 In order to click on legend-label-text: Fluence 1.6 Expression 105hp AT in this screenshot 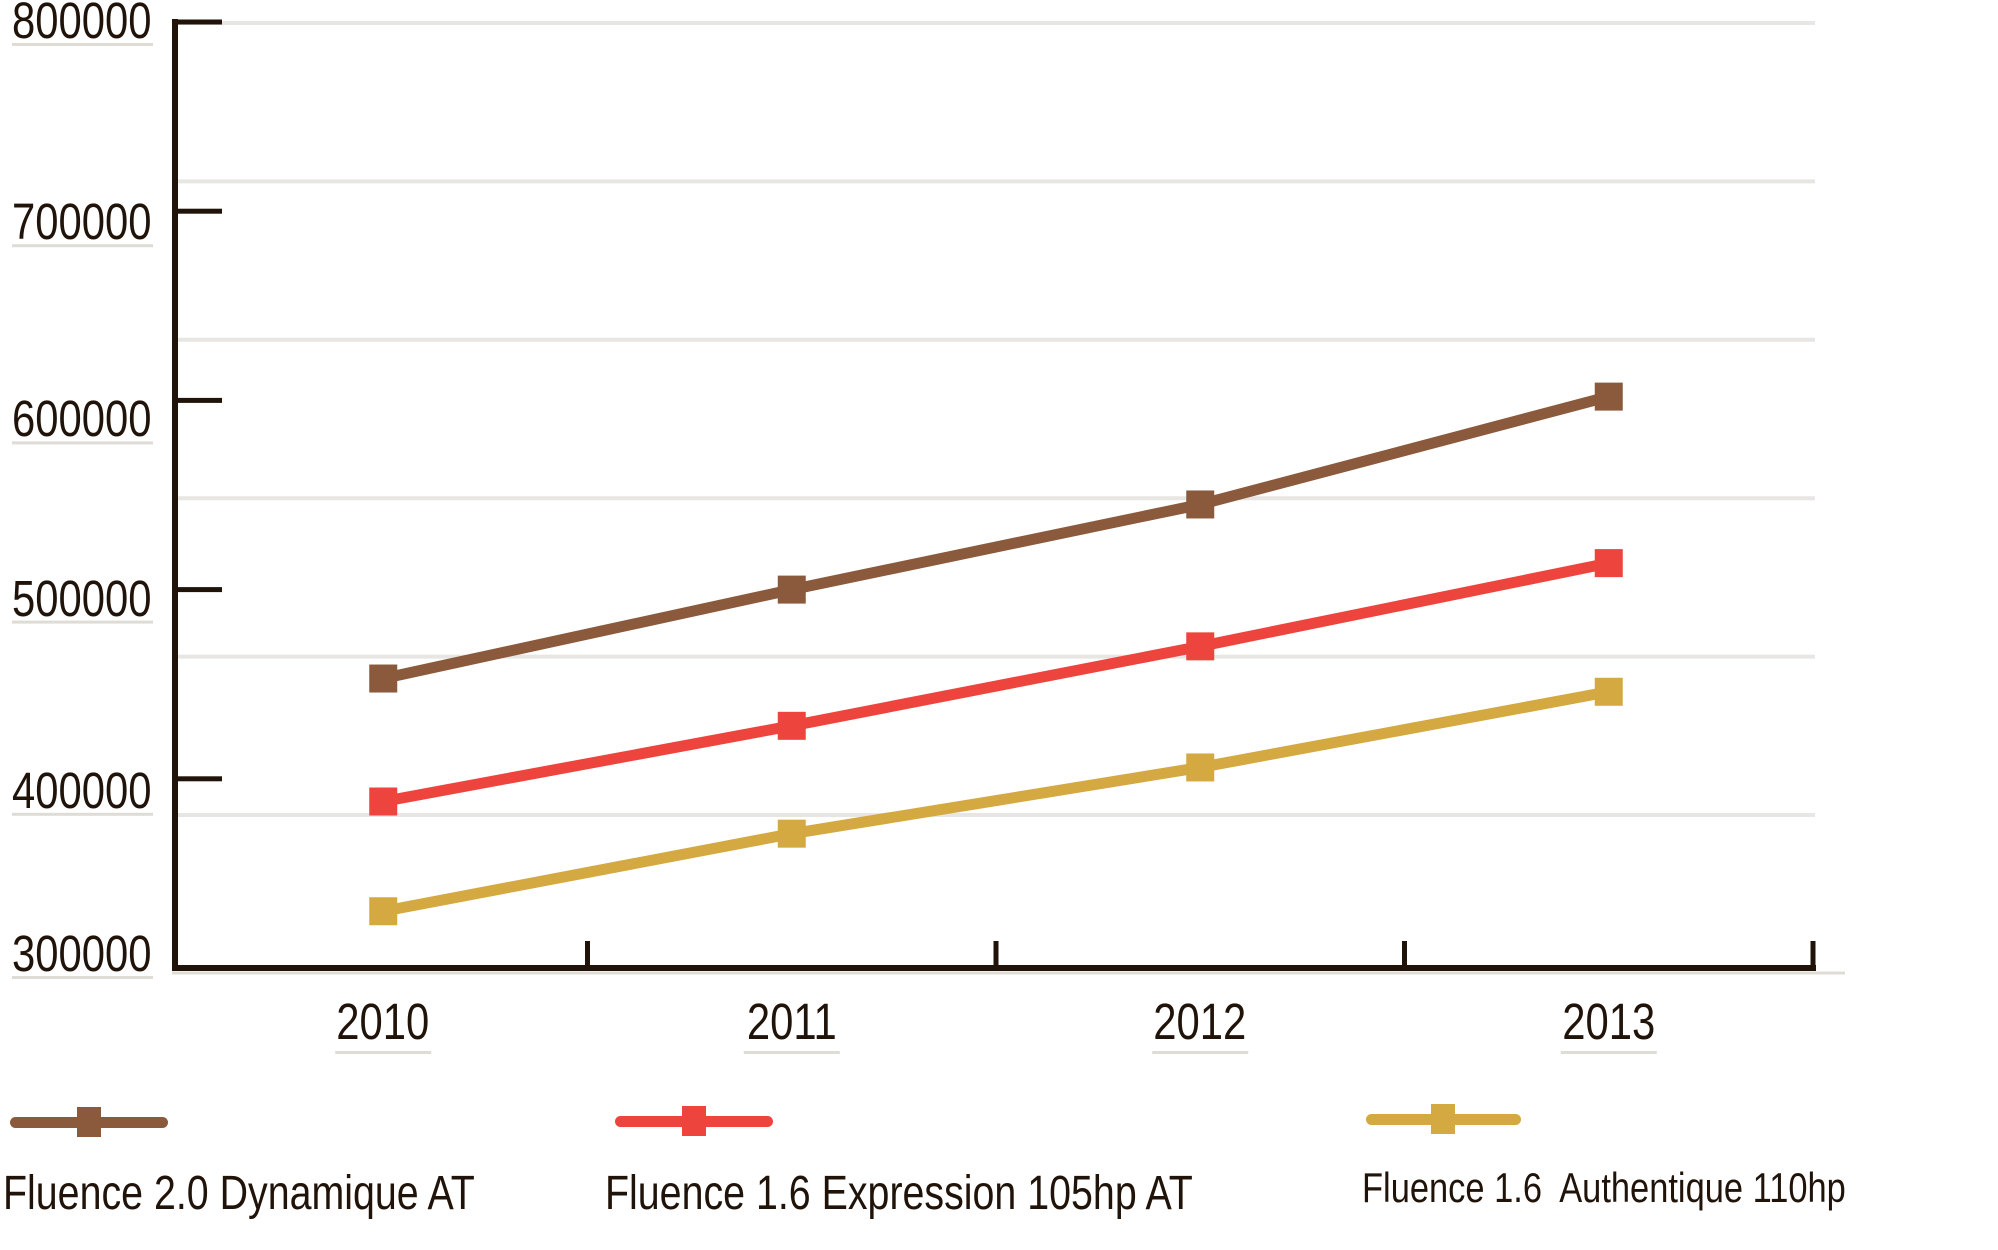, I will do `click(899, 1193)`.